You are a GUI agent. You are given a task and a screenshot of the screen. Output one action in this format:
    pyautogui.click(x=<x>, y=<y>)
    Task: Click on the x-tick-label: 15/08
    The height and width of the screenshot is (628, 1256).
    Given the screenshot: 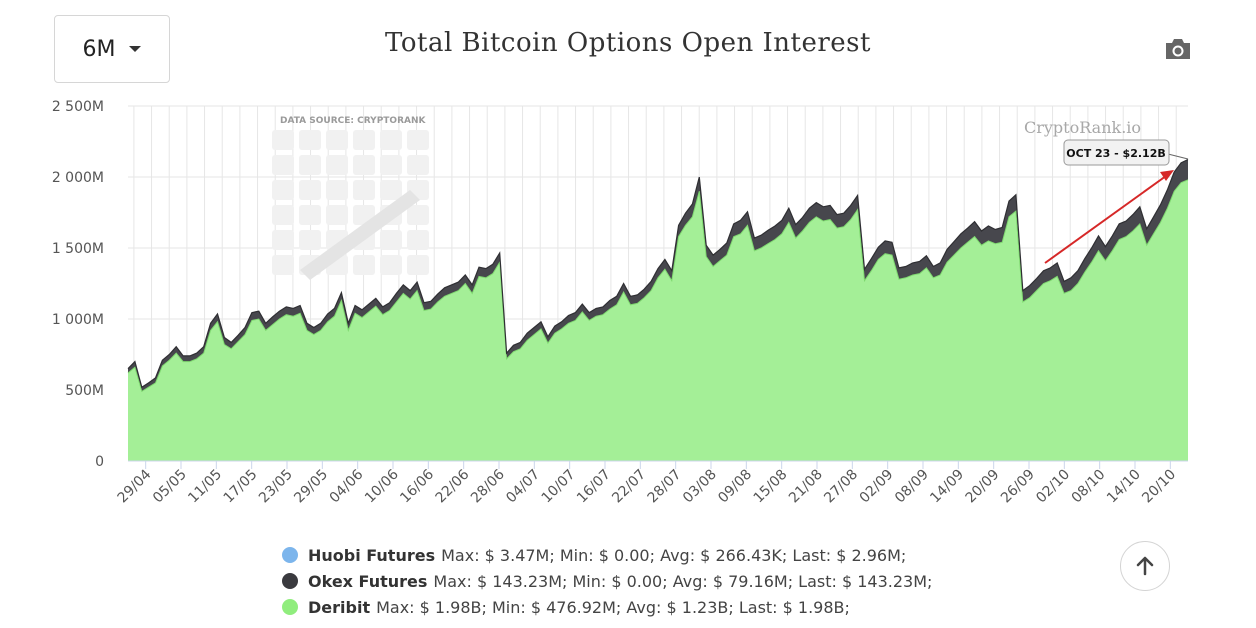 What is the action you would take?
    pyautogui.click(x=771, y=487)
    